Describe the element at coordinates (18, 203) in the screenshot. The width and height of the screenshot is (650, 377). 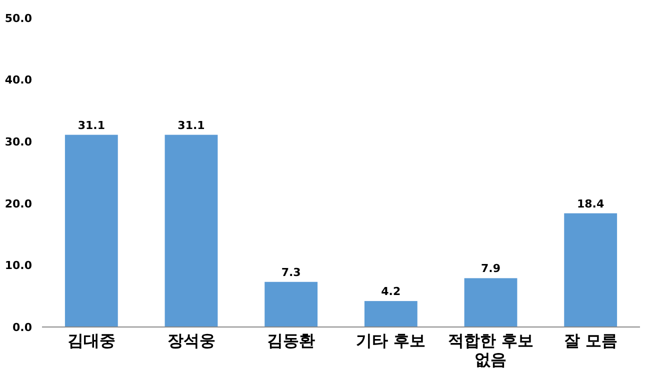
I see `y-tick-label: 20.0` at that location.